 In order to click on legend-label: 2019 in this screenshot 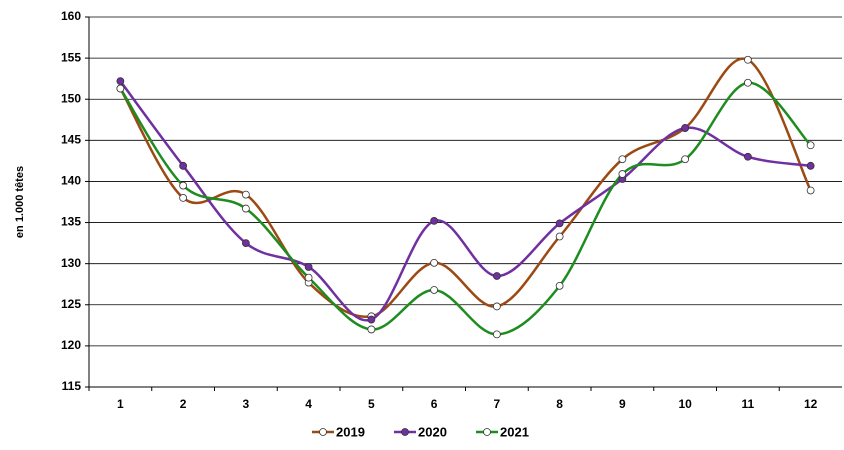, I will do `click(350, 431)`.